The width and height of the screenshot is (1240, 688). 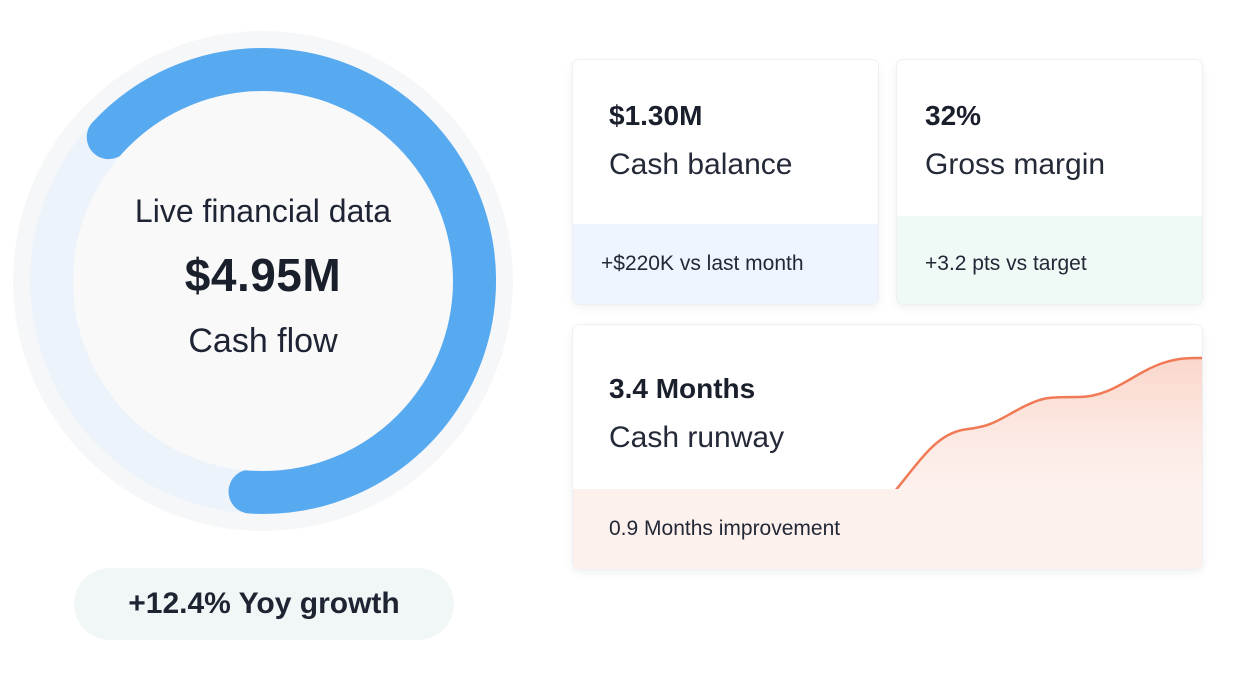 I want to click on cash-runway-change: 0.9 Months improvement, so click(x=887, y=529).